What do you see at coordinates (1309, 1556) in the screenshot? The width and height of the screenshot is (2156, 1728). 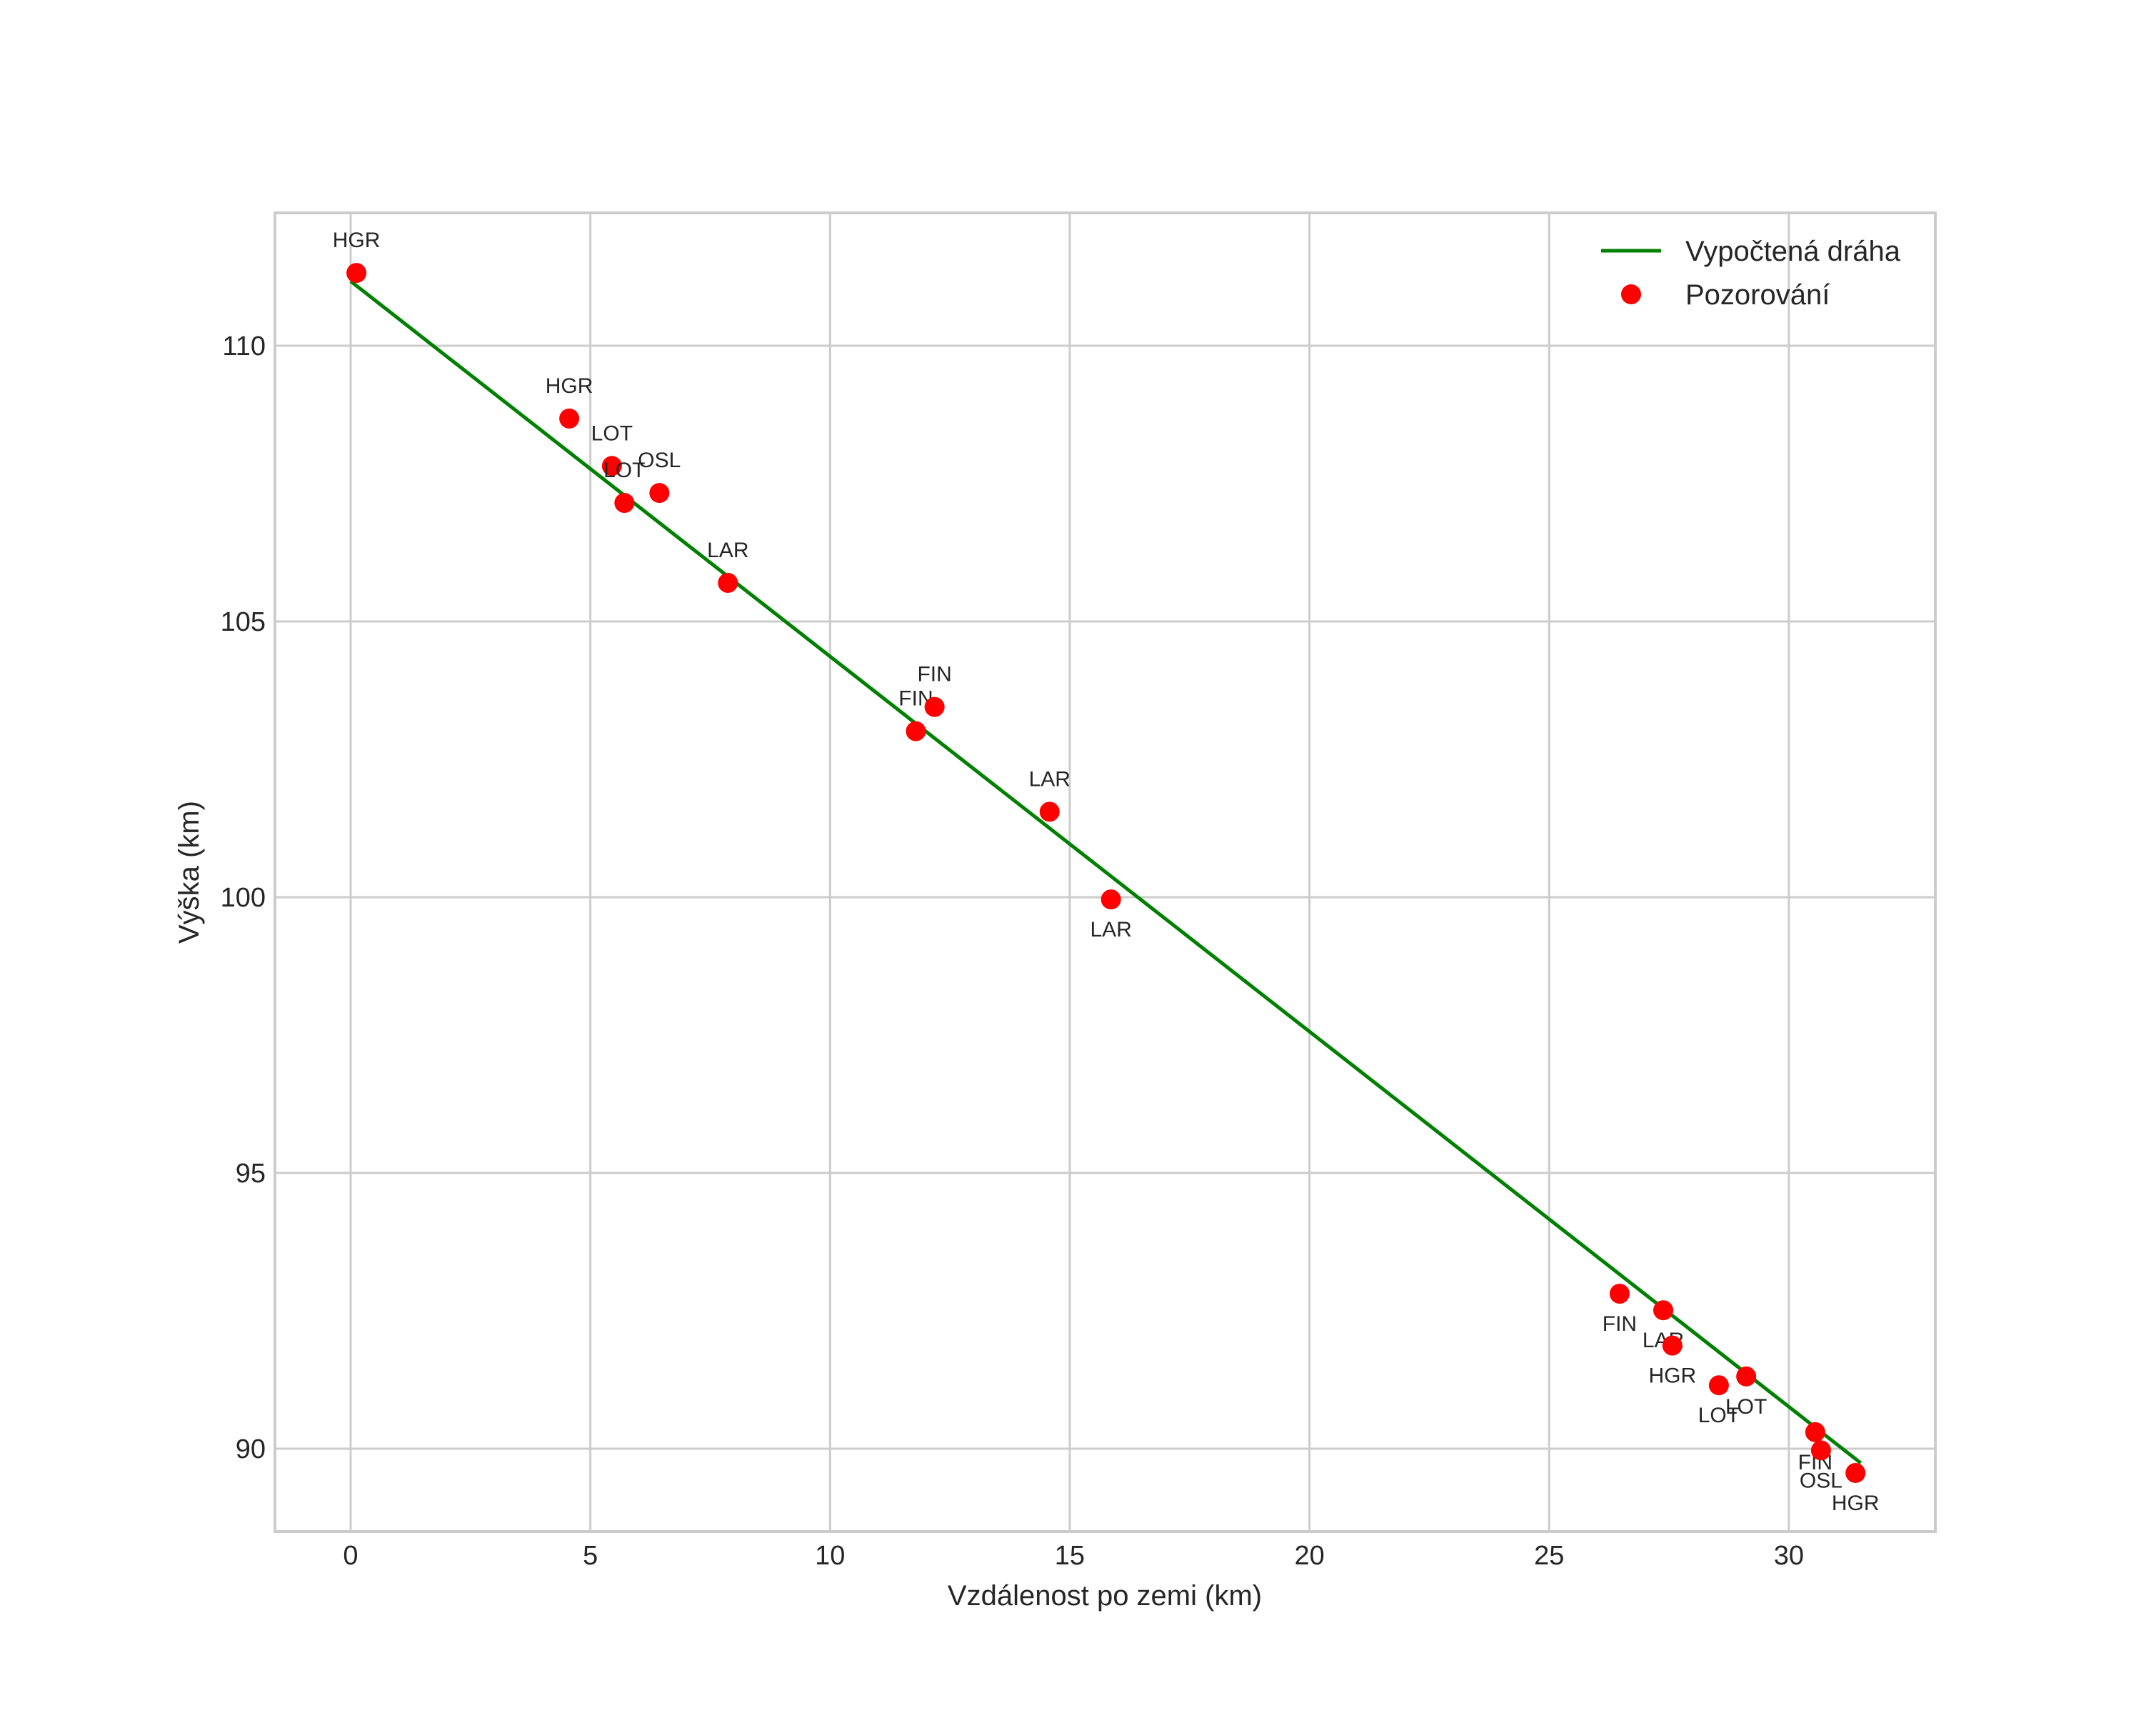 I see `x-tick-label: 20` at bounding box center [1309, 1556].